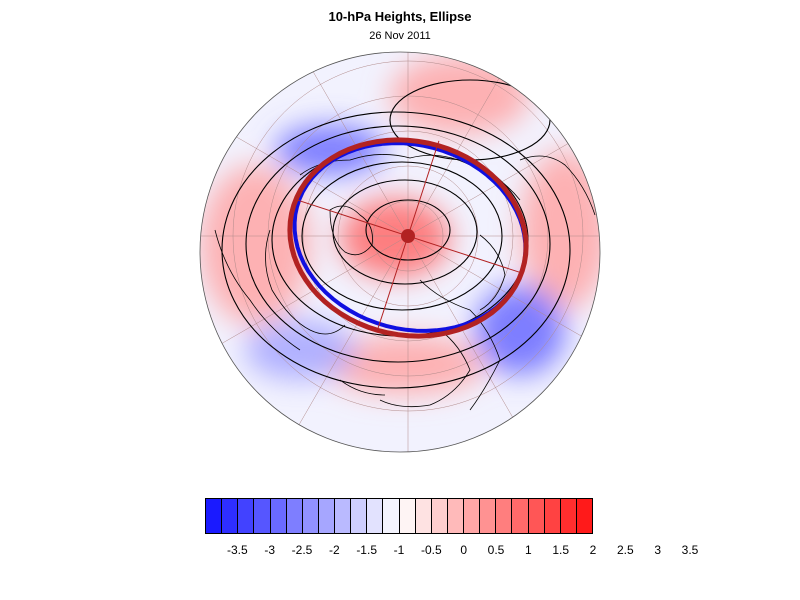 The image size is (800, 600). Describe the element at coordinates (302, 550) in the screenshot. I see `colorbar-tick-label: -2.5` at that location.